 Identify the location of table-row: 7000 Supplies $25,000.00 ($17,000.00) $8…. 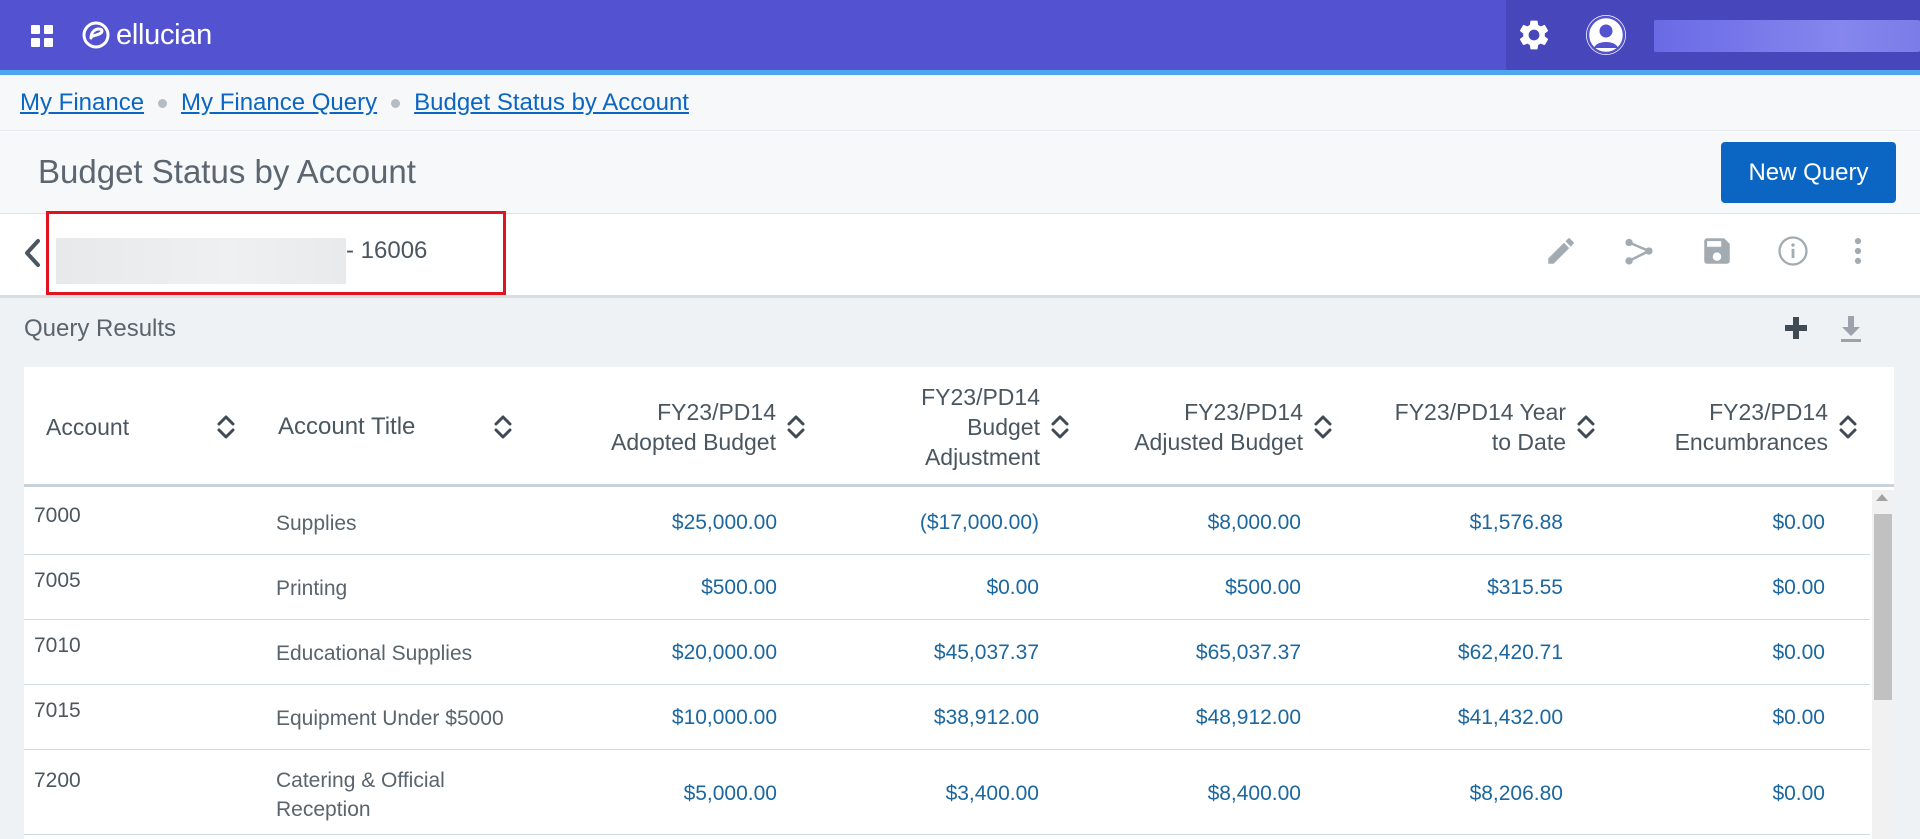
(947, 522).